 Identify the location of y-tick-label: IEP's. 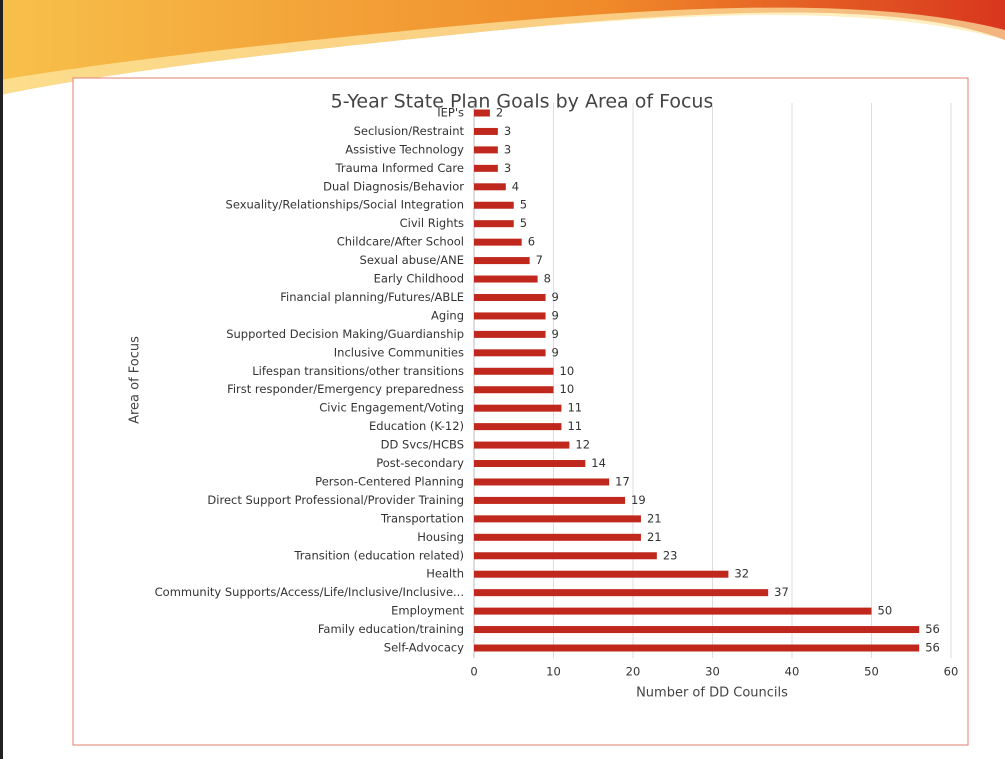
(450, 113).